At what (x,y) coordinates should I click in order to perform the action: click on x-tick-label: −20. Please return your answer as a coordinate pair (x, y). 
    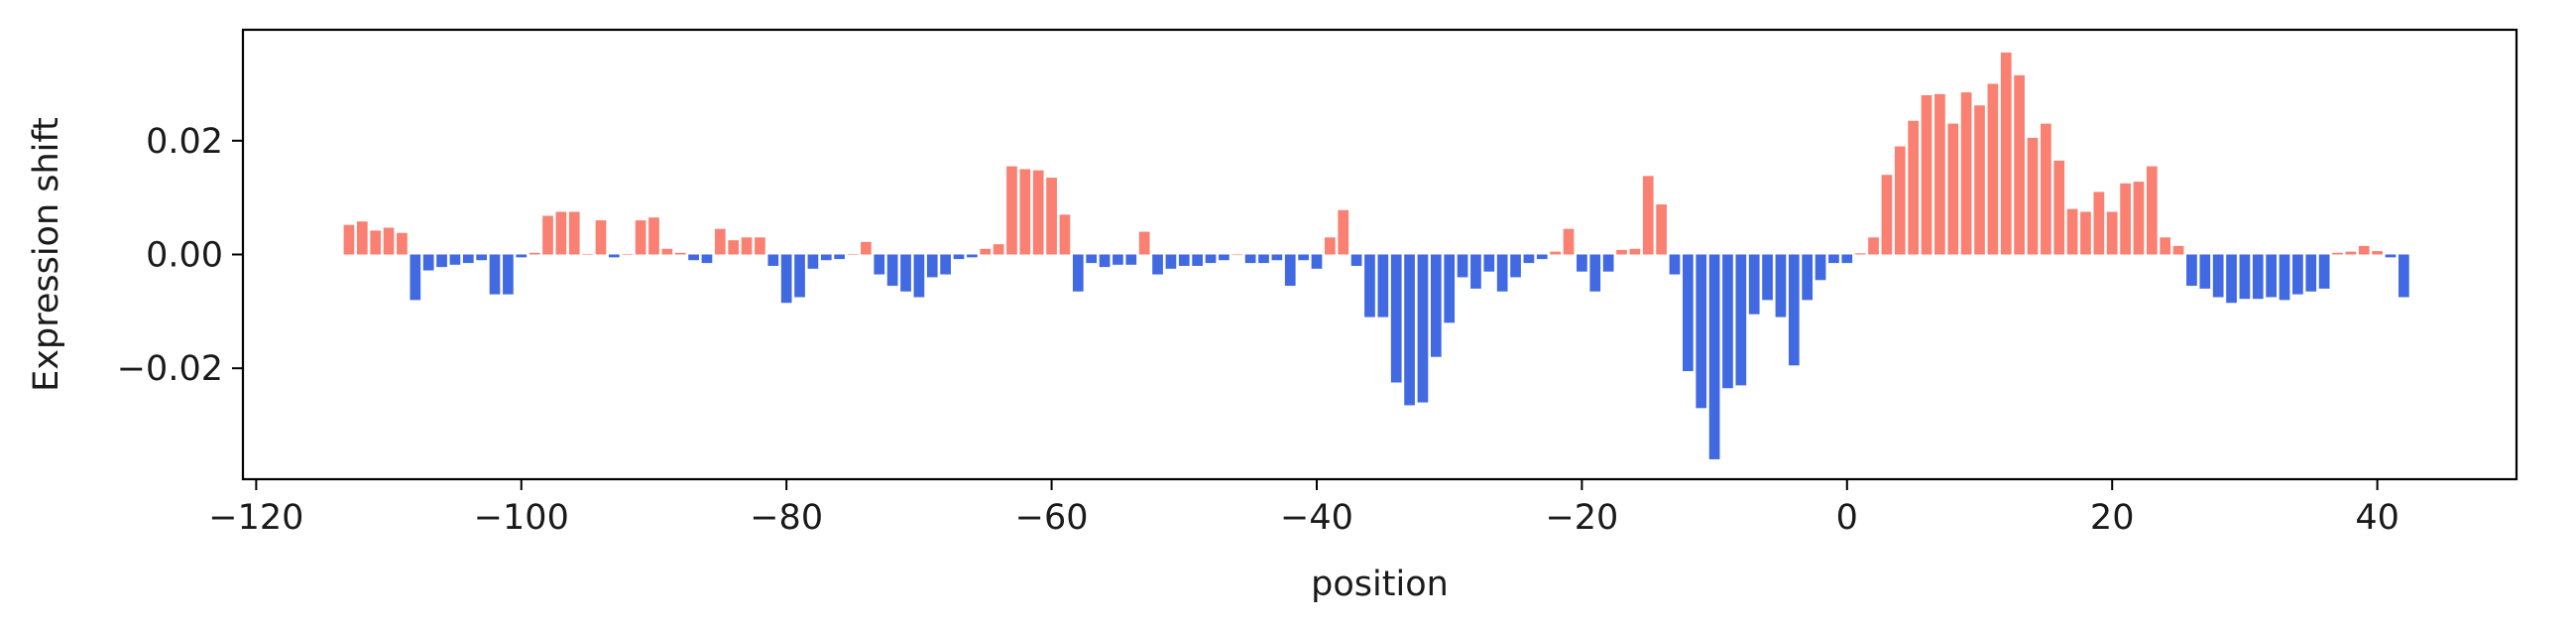
    Looking at the image, I should click on (1581, 518).